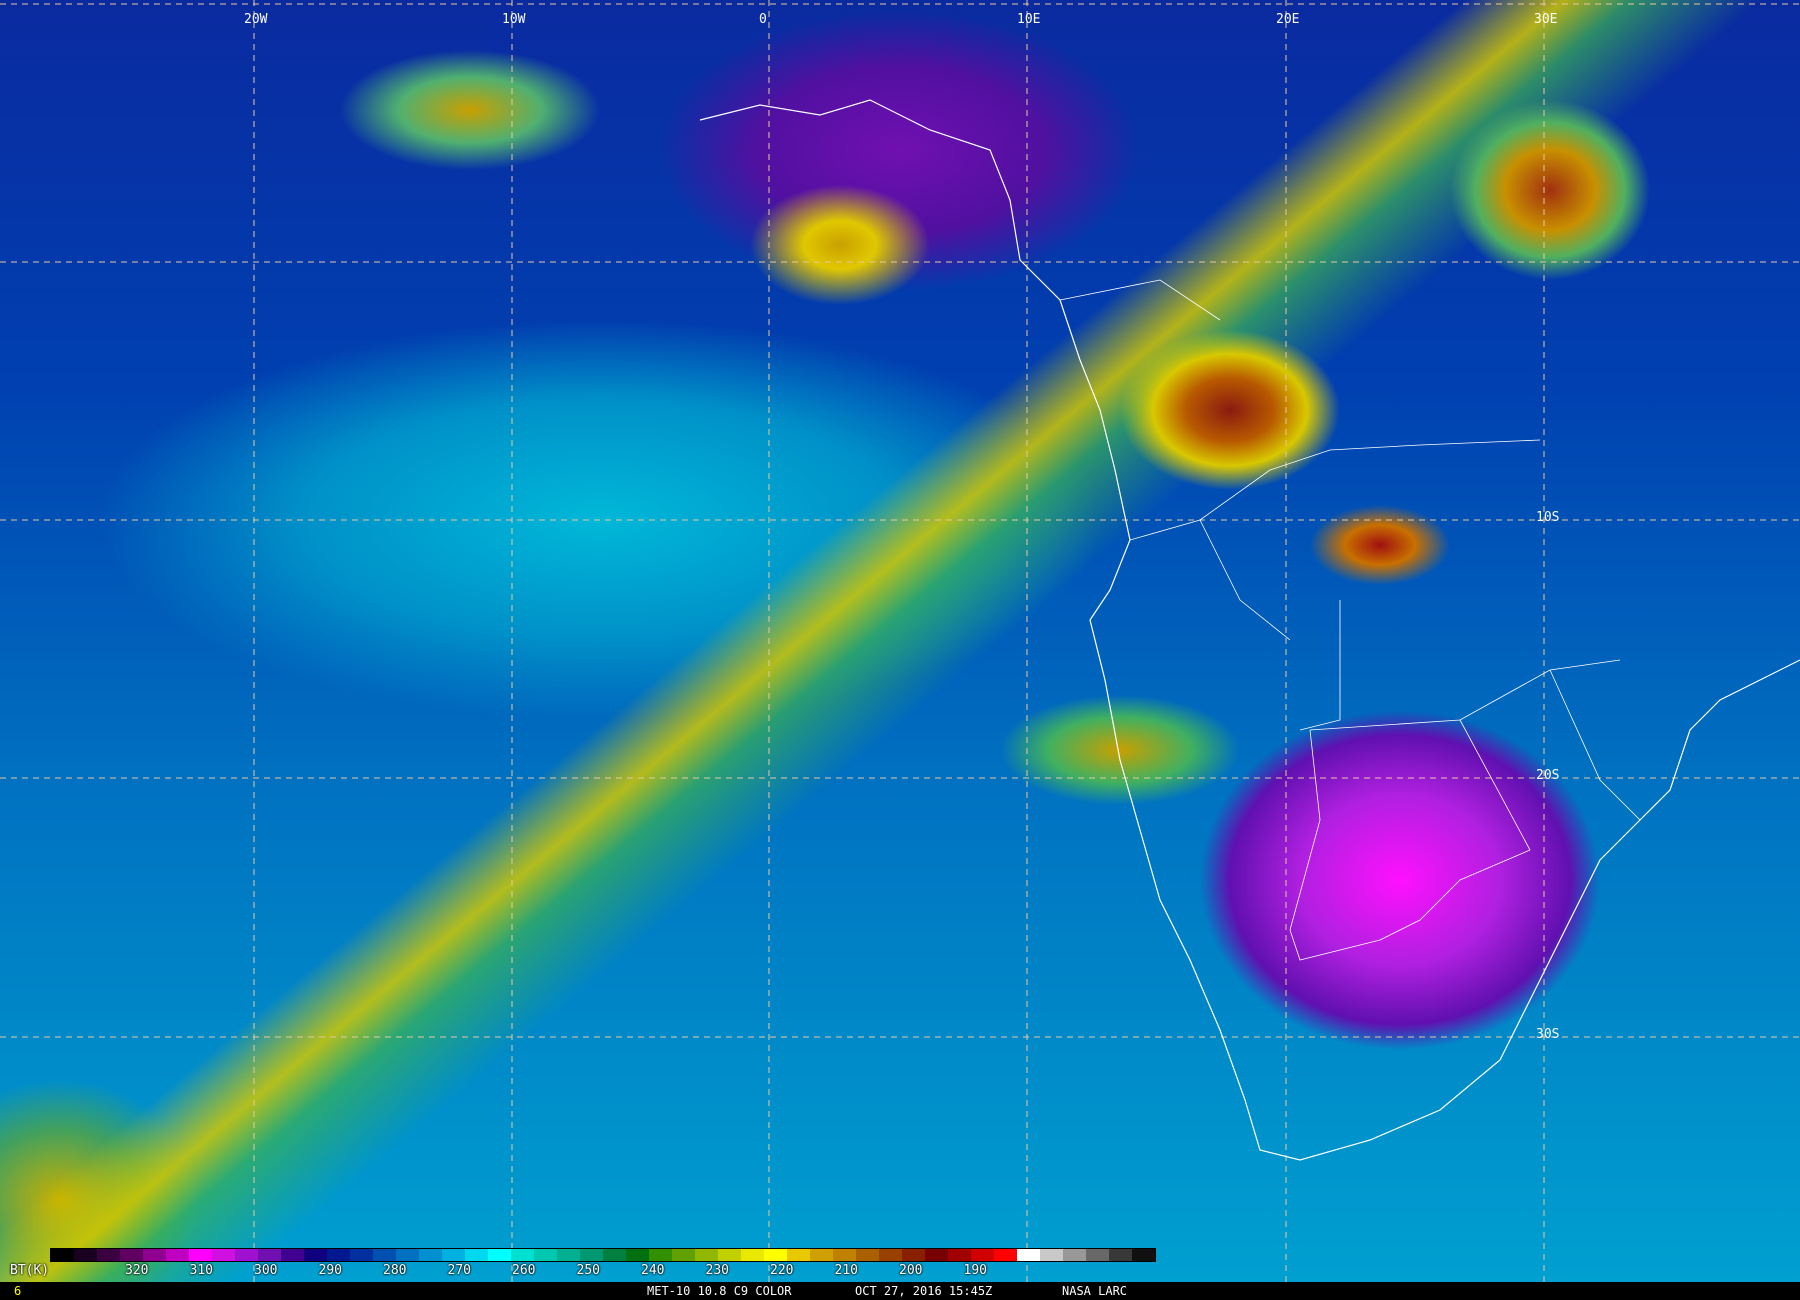 Image resolution: width=1800 pixels, height=1300 pixels. Describe the element at coordinates (395, 1270) in the screenshot. I see `colorbar-tick-label: 280` at that location.